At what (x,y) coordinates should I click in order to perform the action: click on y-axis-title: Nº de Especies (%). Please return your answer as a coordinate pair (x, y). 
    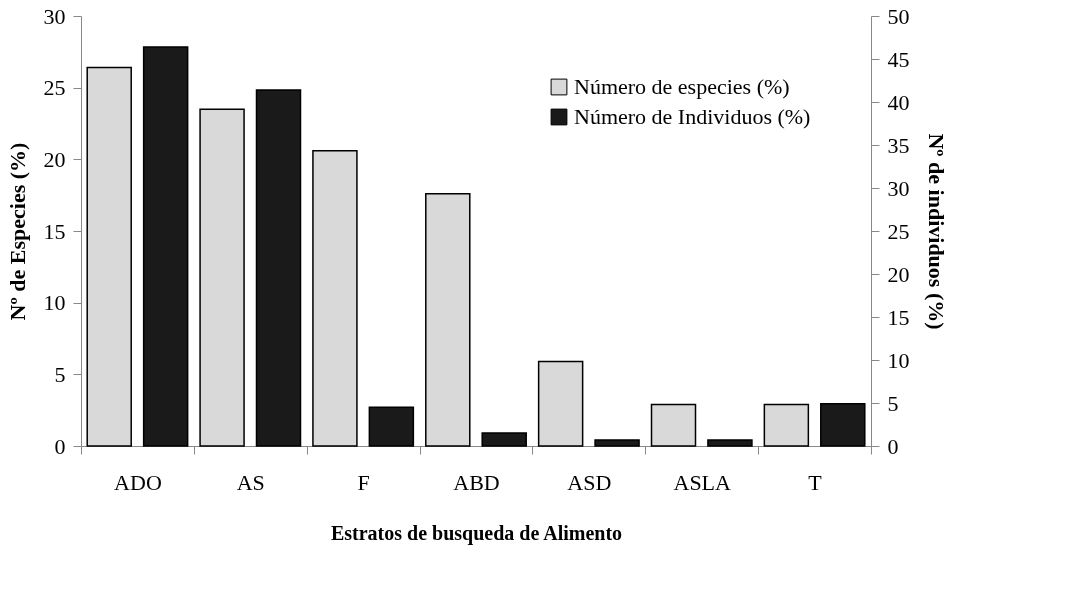
    Looking at the image, I should click on (17, 231).